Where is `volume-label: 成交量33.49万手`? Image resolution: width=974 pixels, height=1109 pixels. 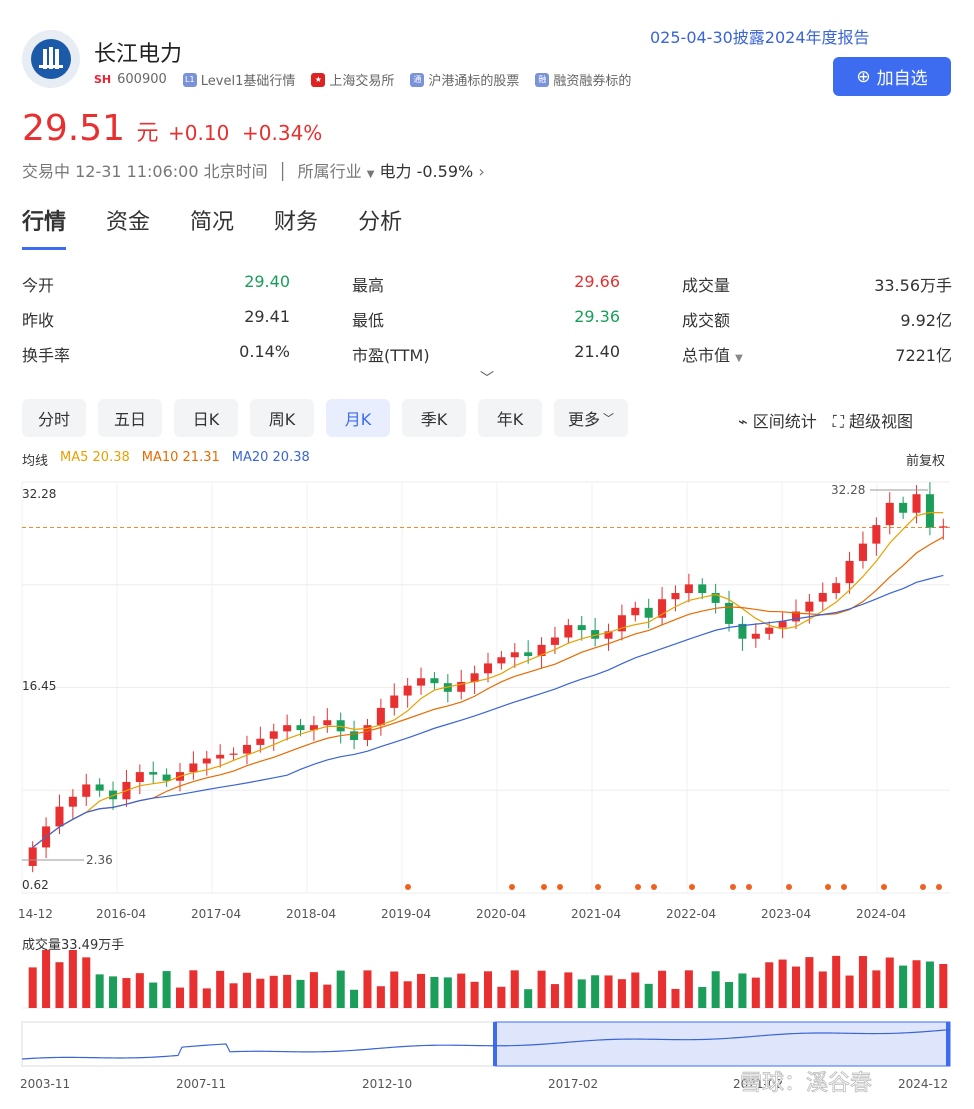 volume-label: 成交量33.49万手 is located at coordinates (73, 945).